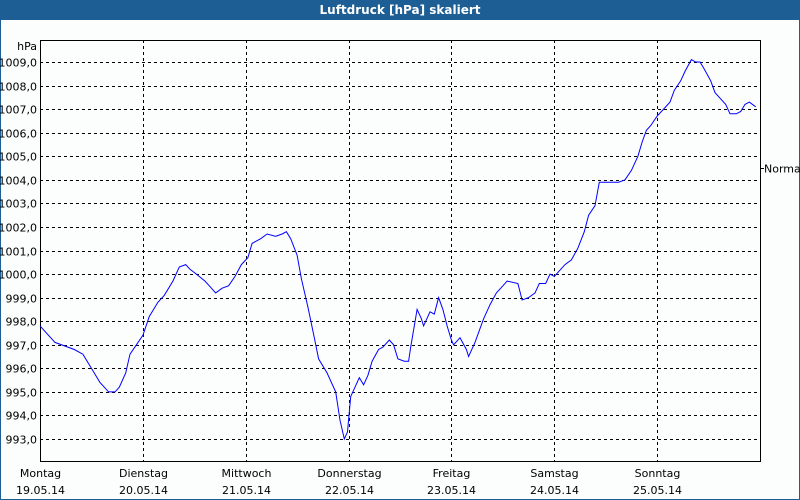 This screenshot has height=500, width=800. I want to click on y-tick-label: 1001,0, so click(18, 252).